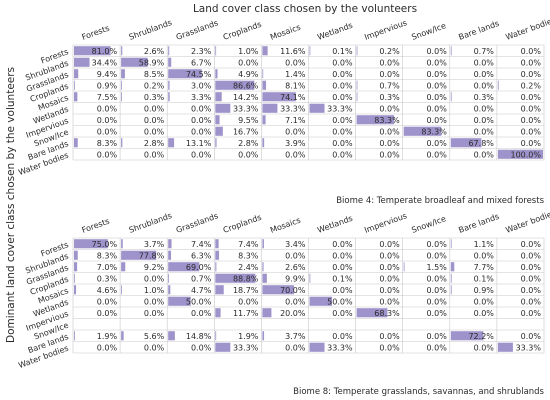 This screenshot has width=550, height=400. I want to click on cell-value: 75.0%, so click(105, 244).